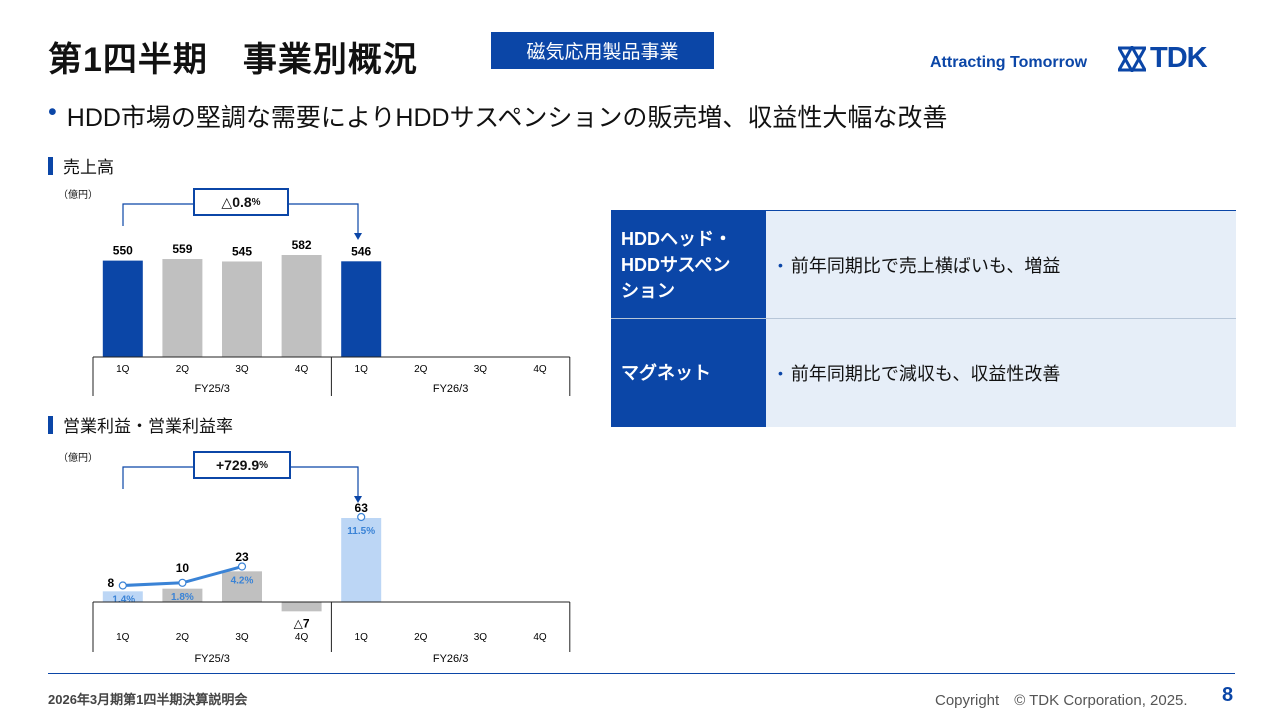 The width and height of the screenshot is (1281, 720). Describe the element at coordinates (1061, 700) in the screenshot. I see `footer-copyright: Copyright © TDK Corporation, 2025.` at that location.